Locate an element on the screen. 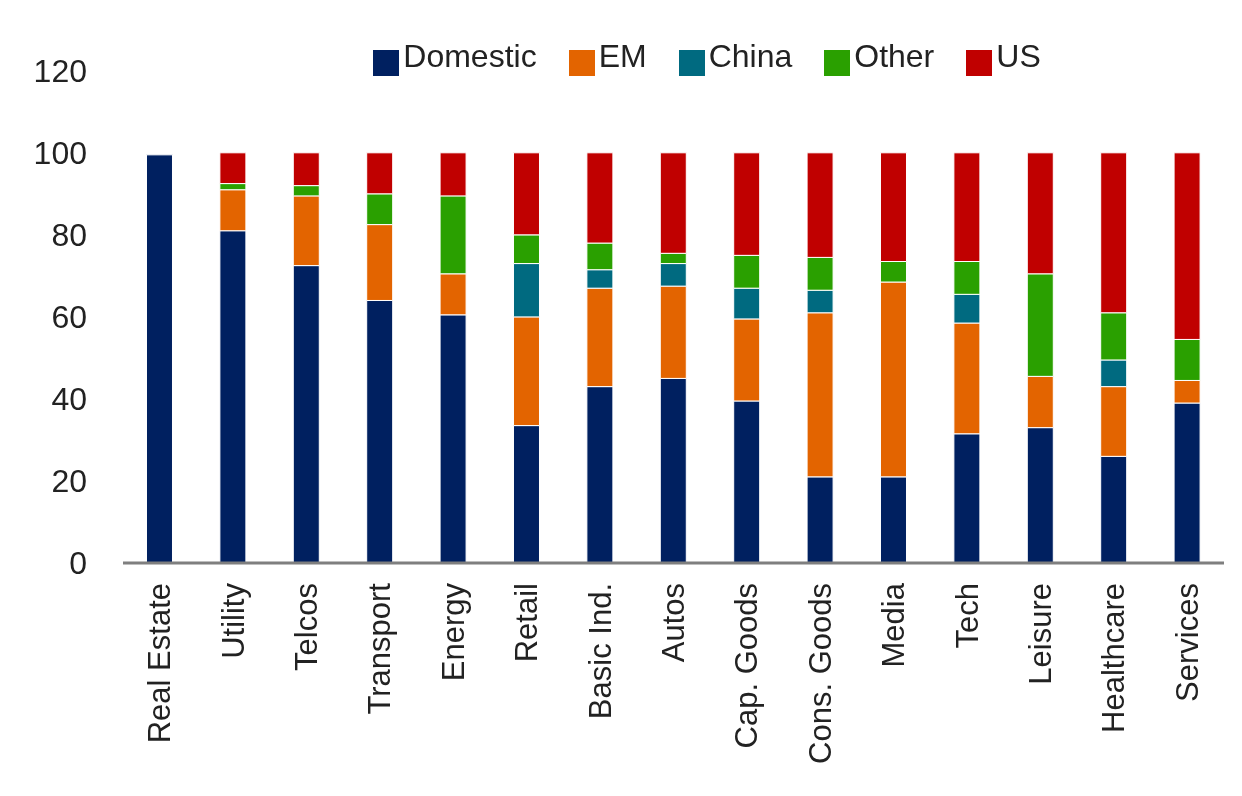 This screenshot has width=1242, height=796. x-tick-label: Healthcare is located at coordinates (1114, 658).